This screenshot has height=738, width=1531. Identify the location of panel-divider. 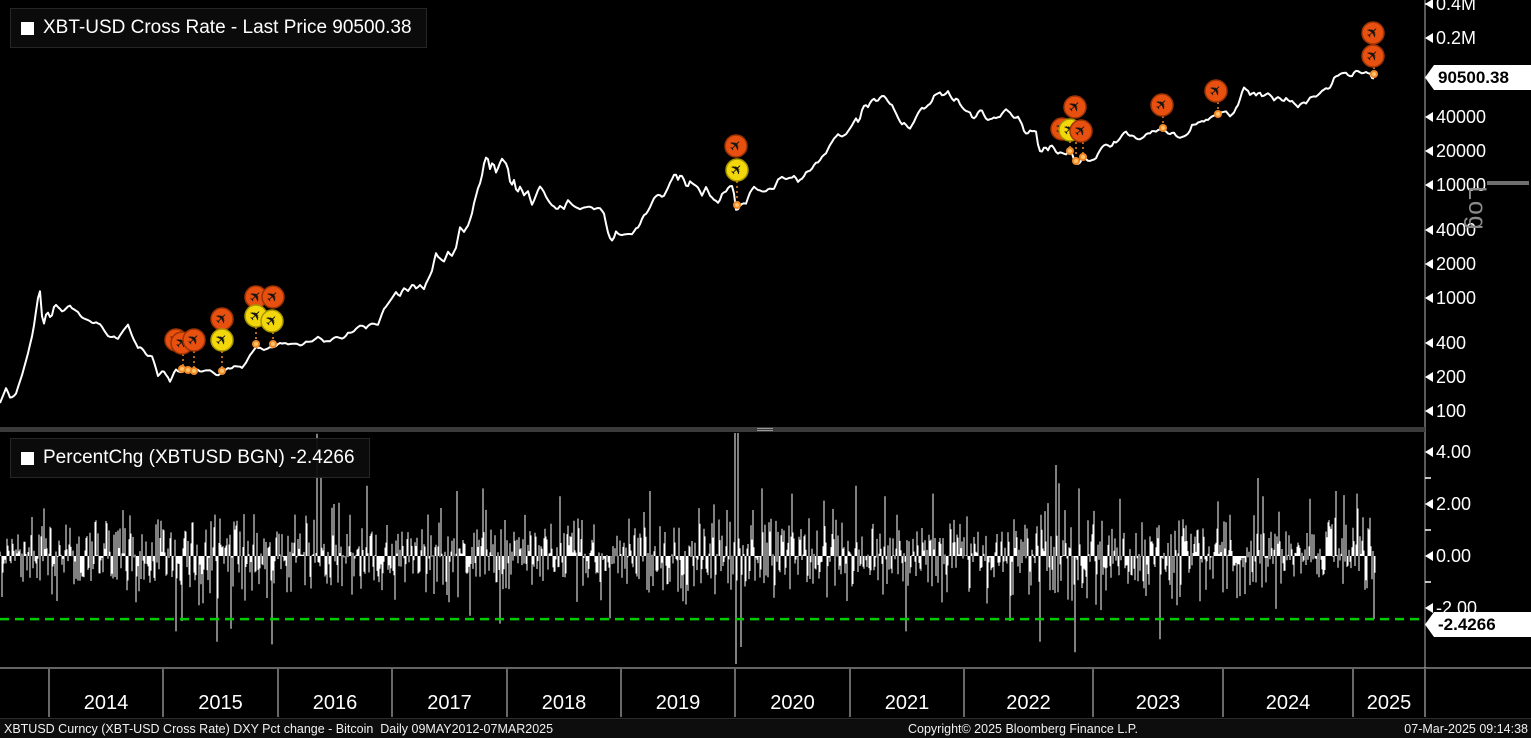
(712, 429).